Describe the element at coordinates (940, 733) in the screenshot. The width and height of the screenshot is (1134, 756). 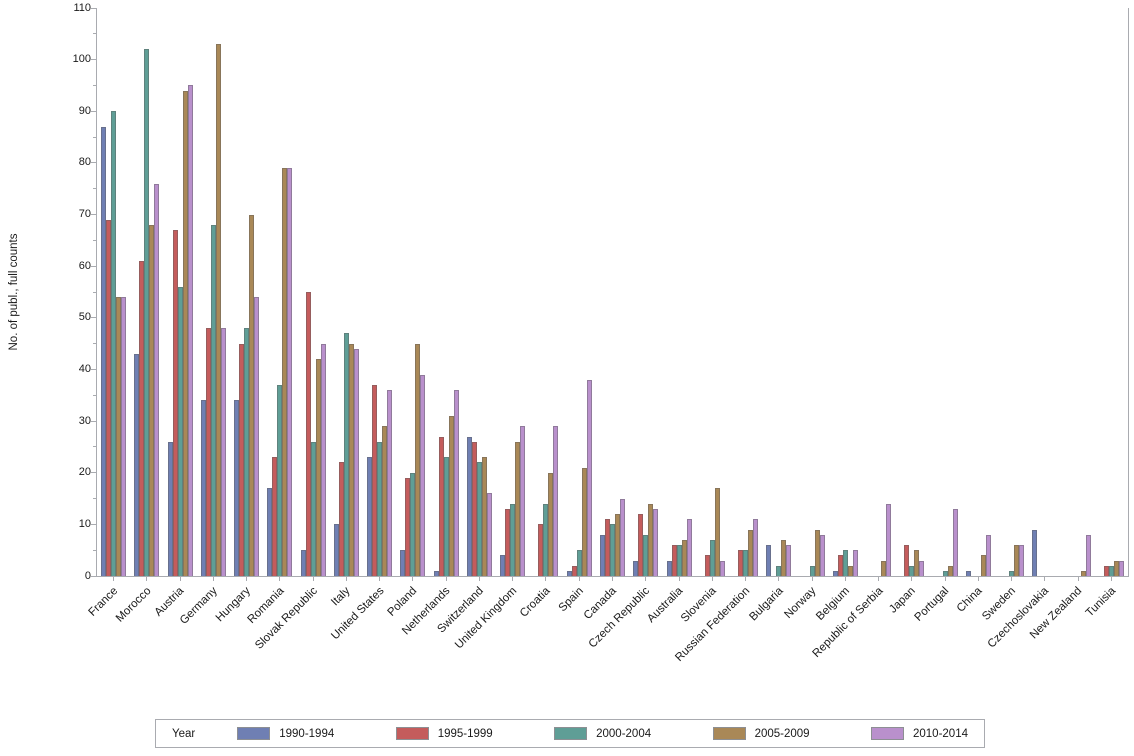
I see `legend-label: 2010-2014` at that location.